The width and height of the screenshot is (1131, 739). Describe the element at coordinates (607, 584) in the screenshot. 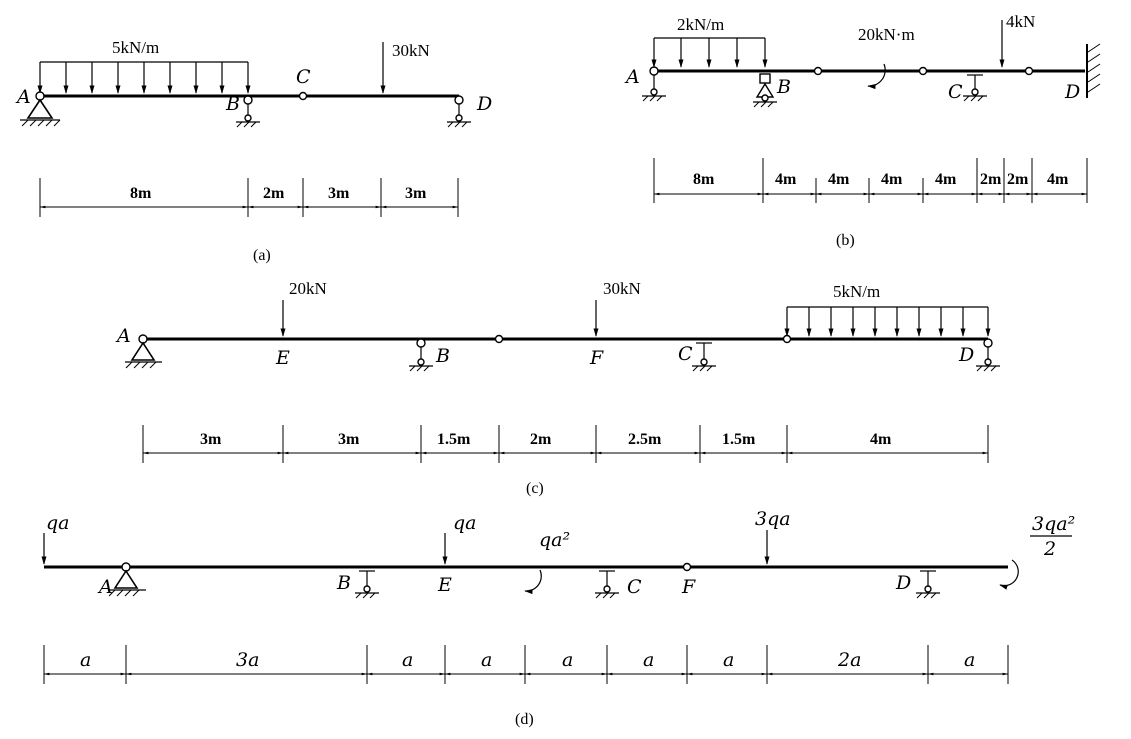

I see `support-c-d` at that location.